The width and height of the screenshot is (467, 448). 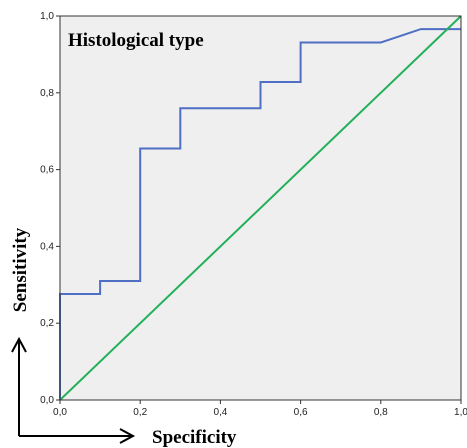 I want to click on y-tick-label: 0,2, so click(x=47, y=323).